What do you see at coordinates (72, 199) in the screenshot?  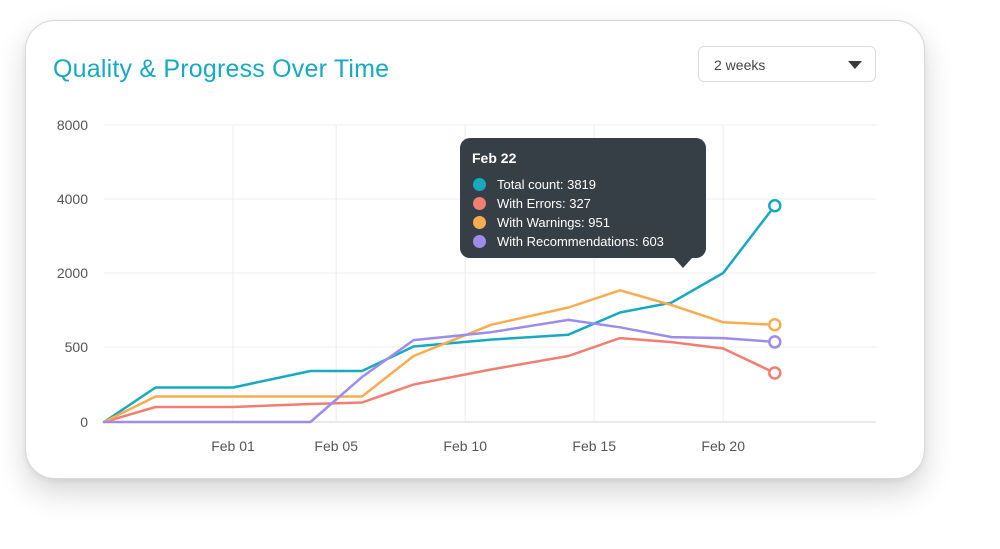 I see `y-tick-label: 4000` at bounding box center [72, 199].